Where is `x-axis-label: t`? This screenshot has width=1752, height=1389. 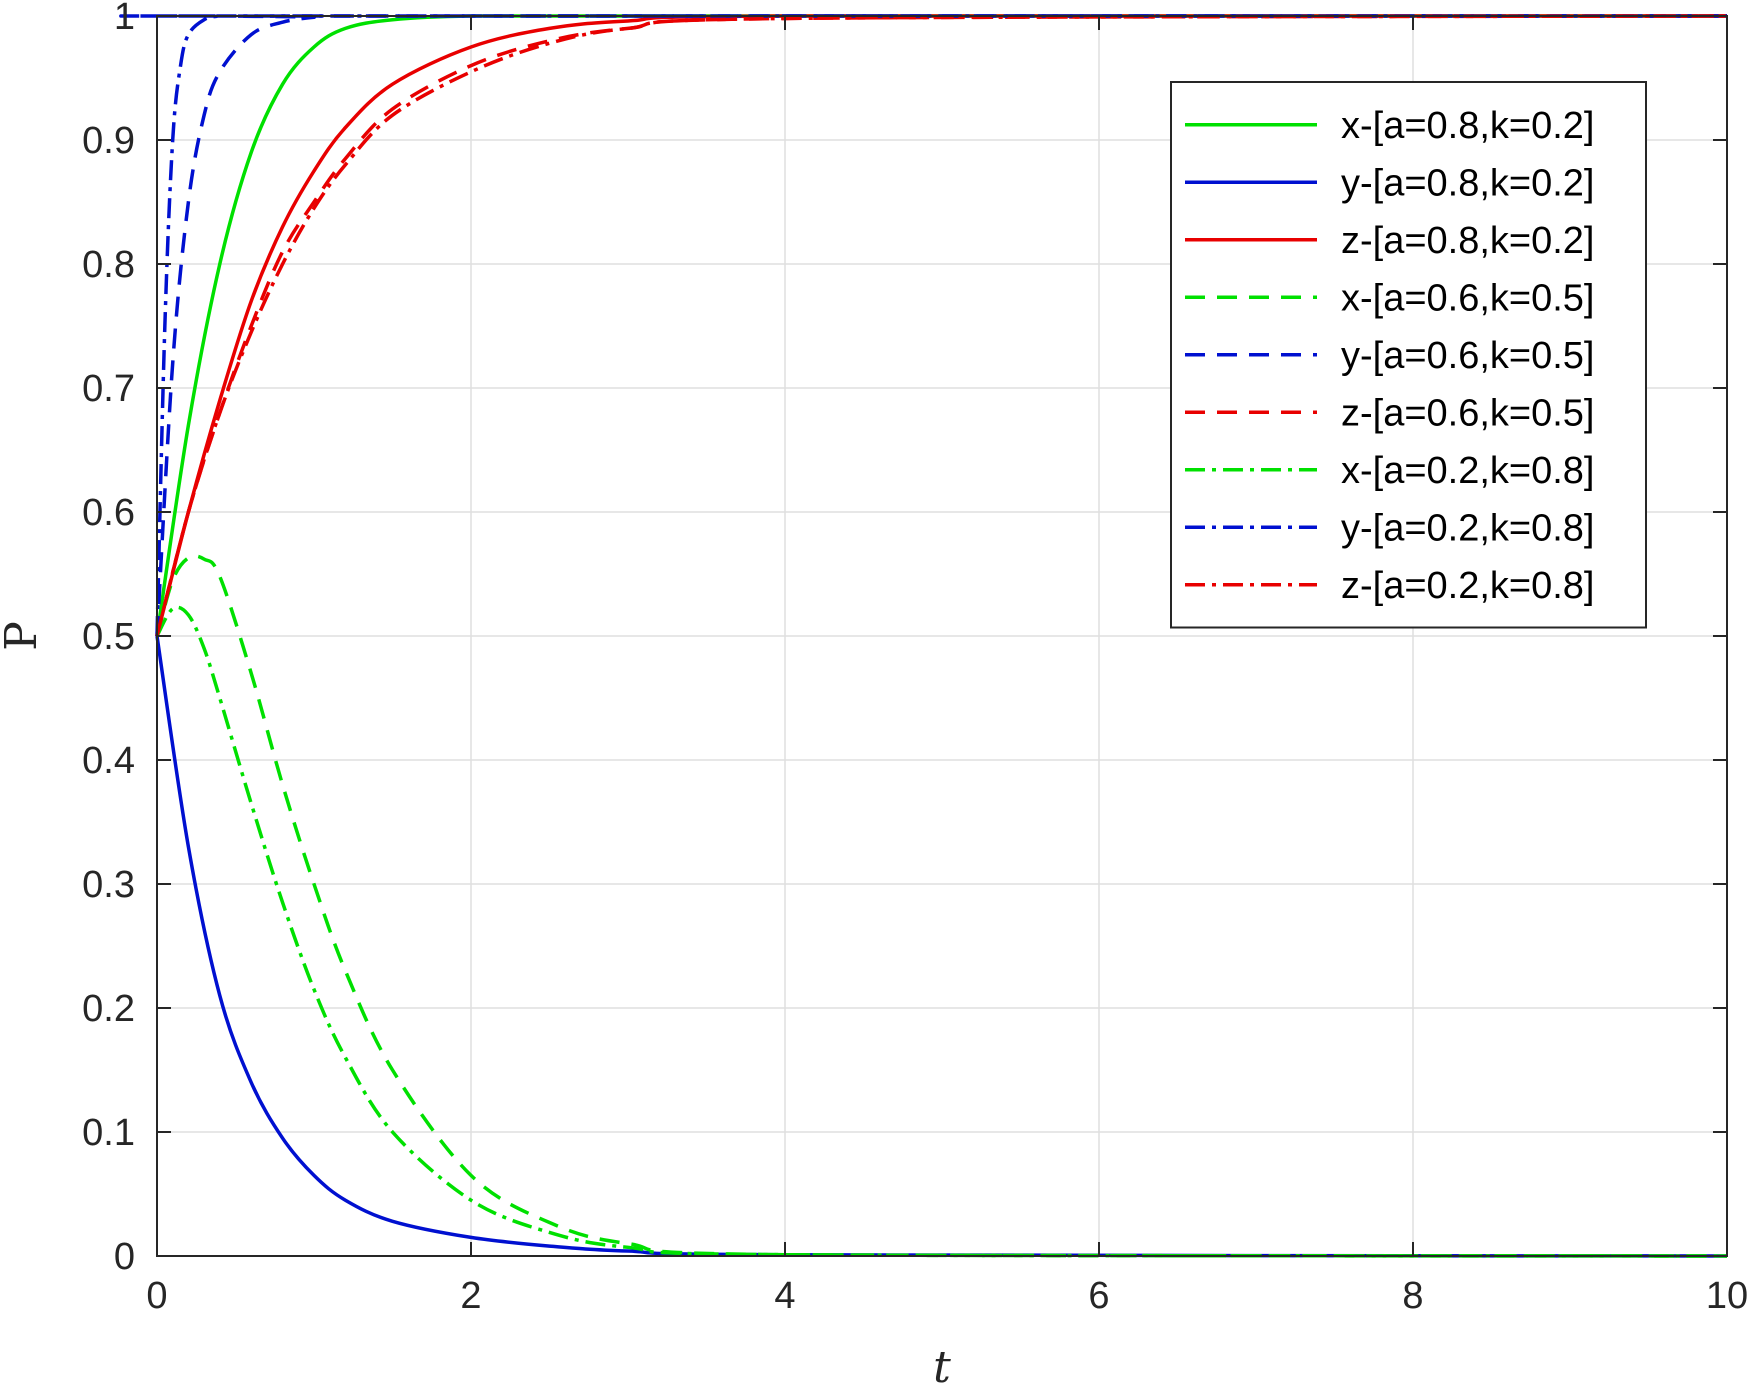 x-axis-label: t is located at coordinates (942, 1365).